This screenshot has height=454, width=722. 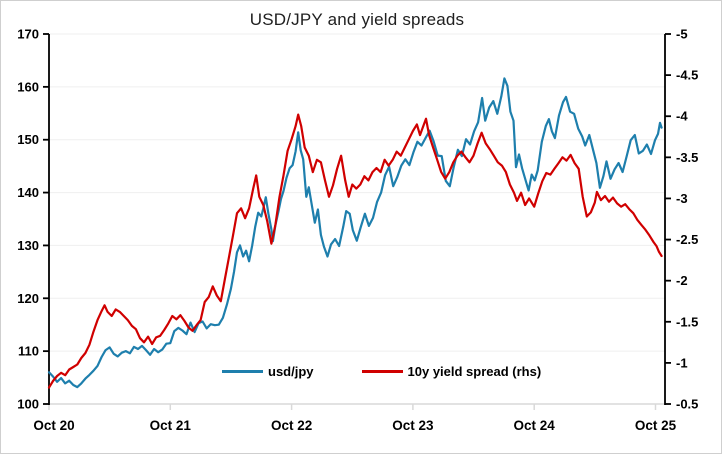 What do you see at coordinates (656, 425) in the screenshot?
I see `svg-text: Oct 25` at bounding box center [656, 425].